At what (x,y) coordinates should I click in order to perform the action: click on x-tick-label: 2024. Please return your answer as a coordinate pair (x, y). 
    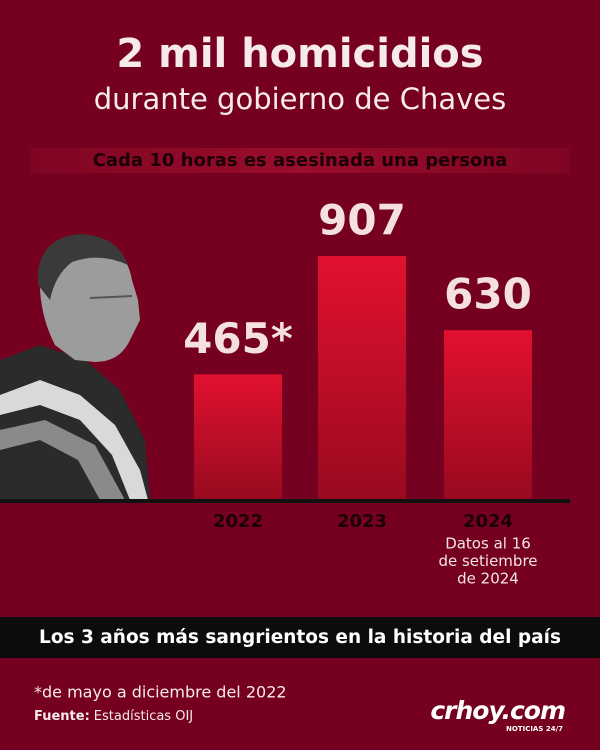
    Looking at the image, I should click on (488, 521).